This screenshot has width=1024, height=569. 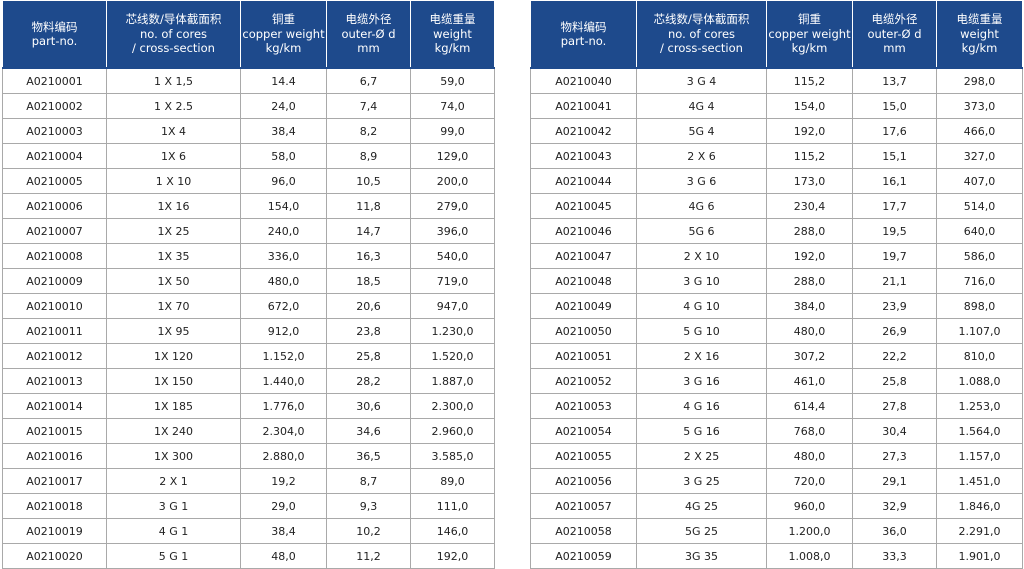 What do you see at coordinates (173, 506) in the screenshot?
I see `cores-cell: 3 G 1` at bounding box center [173, 506].